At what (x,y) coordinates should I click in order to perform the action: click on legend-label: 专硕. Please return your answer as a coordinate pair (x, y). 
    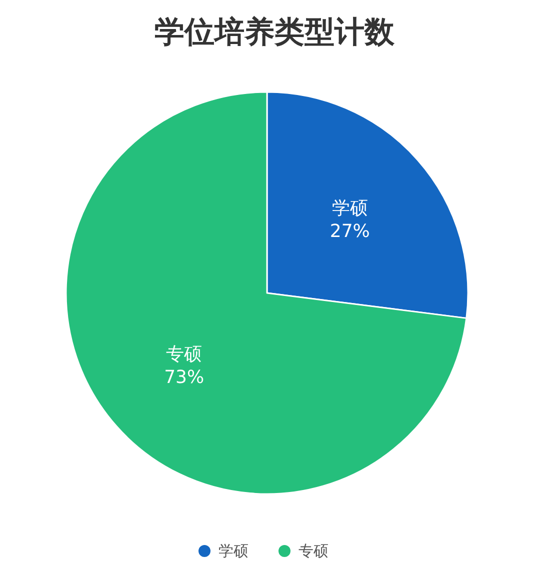
    Looking at the image, I should click on (313, 551).